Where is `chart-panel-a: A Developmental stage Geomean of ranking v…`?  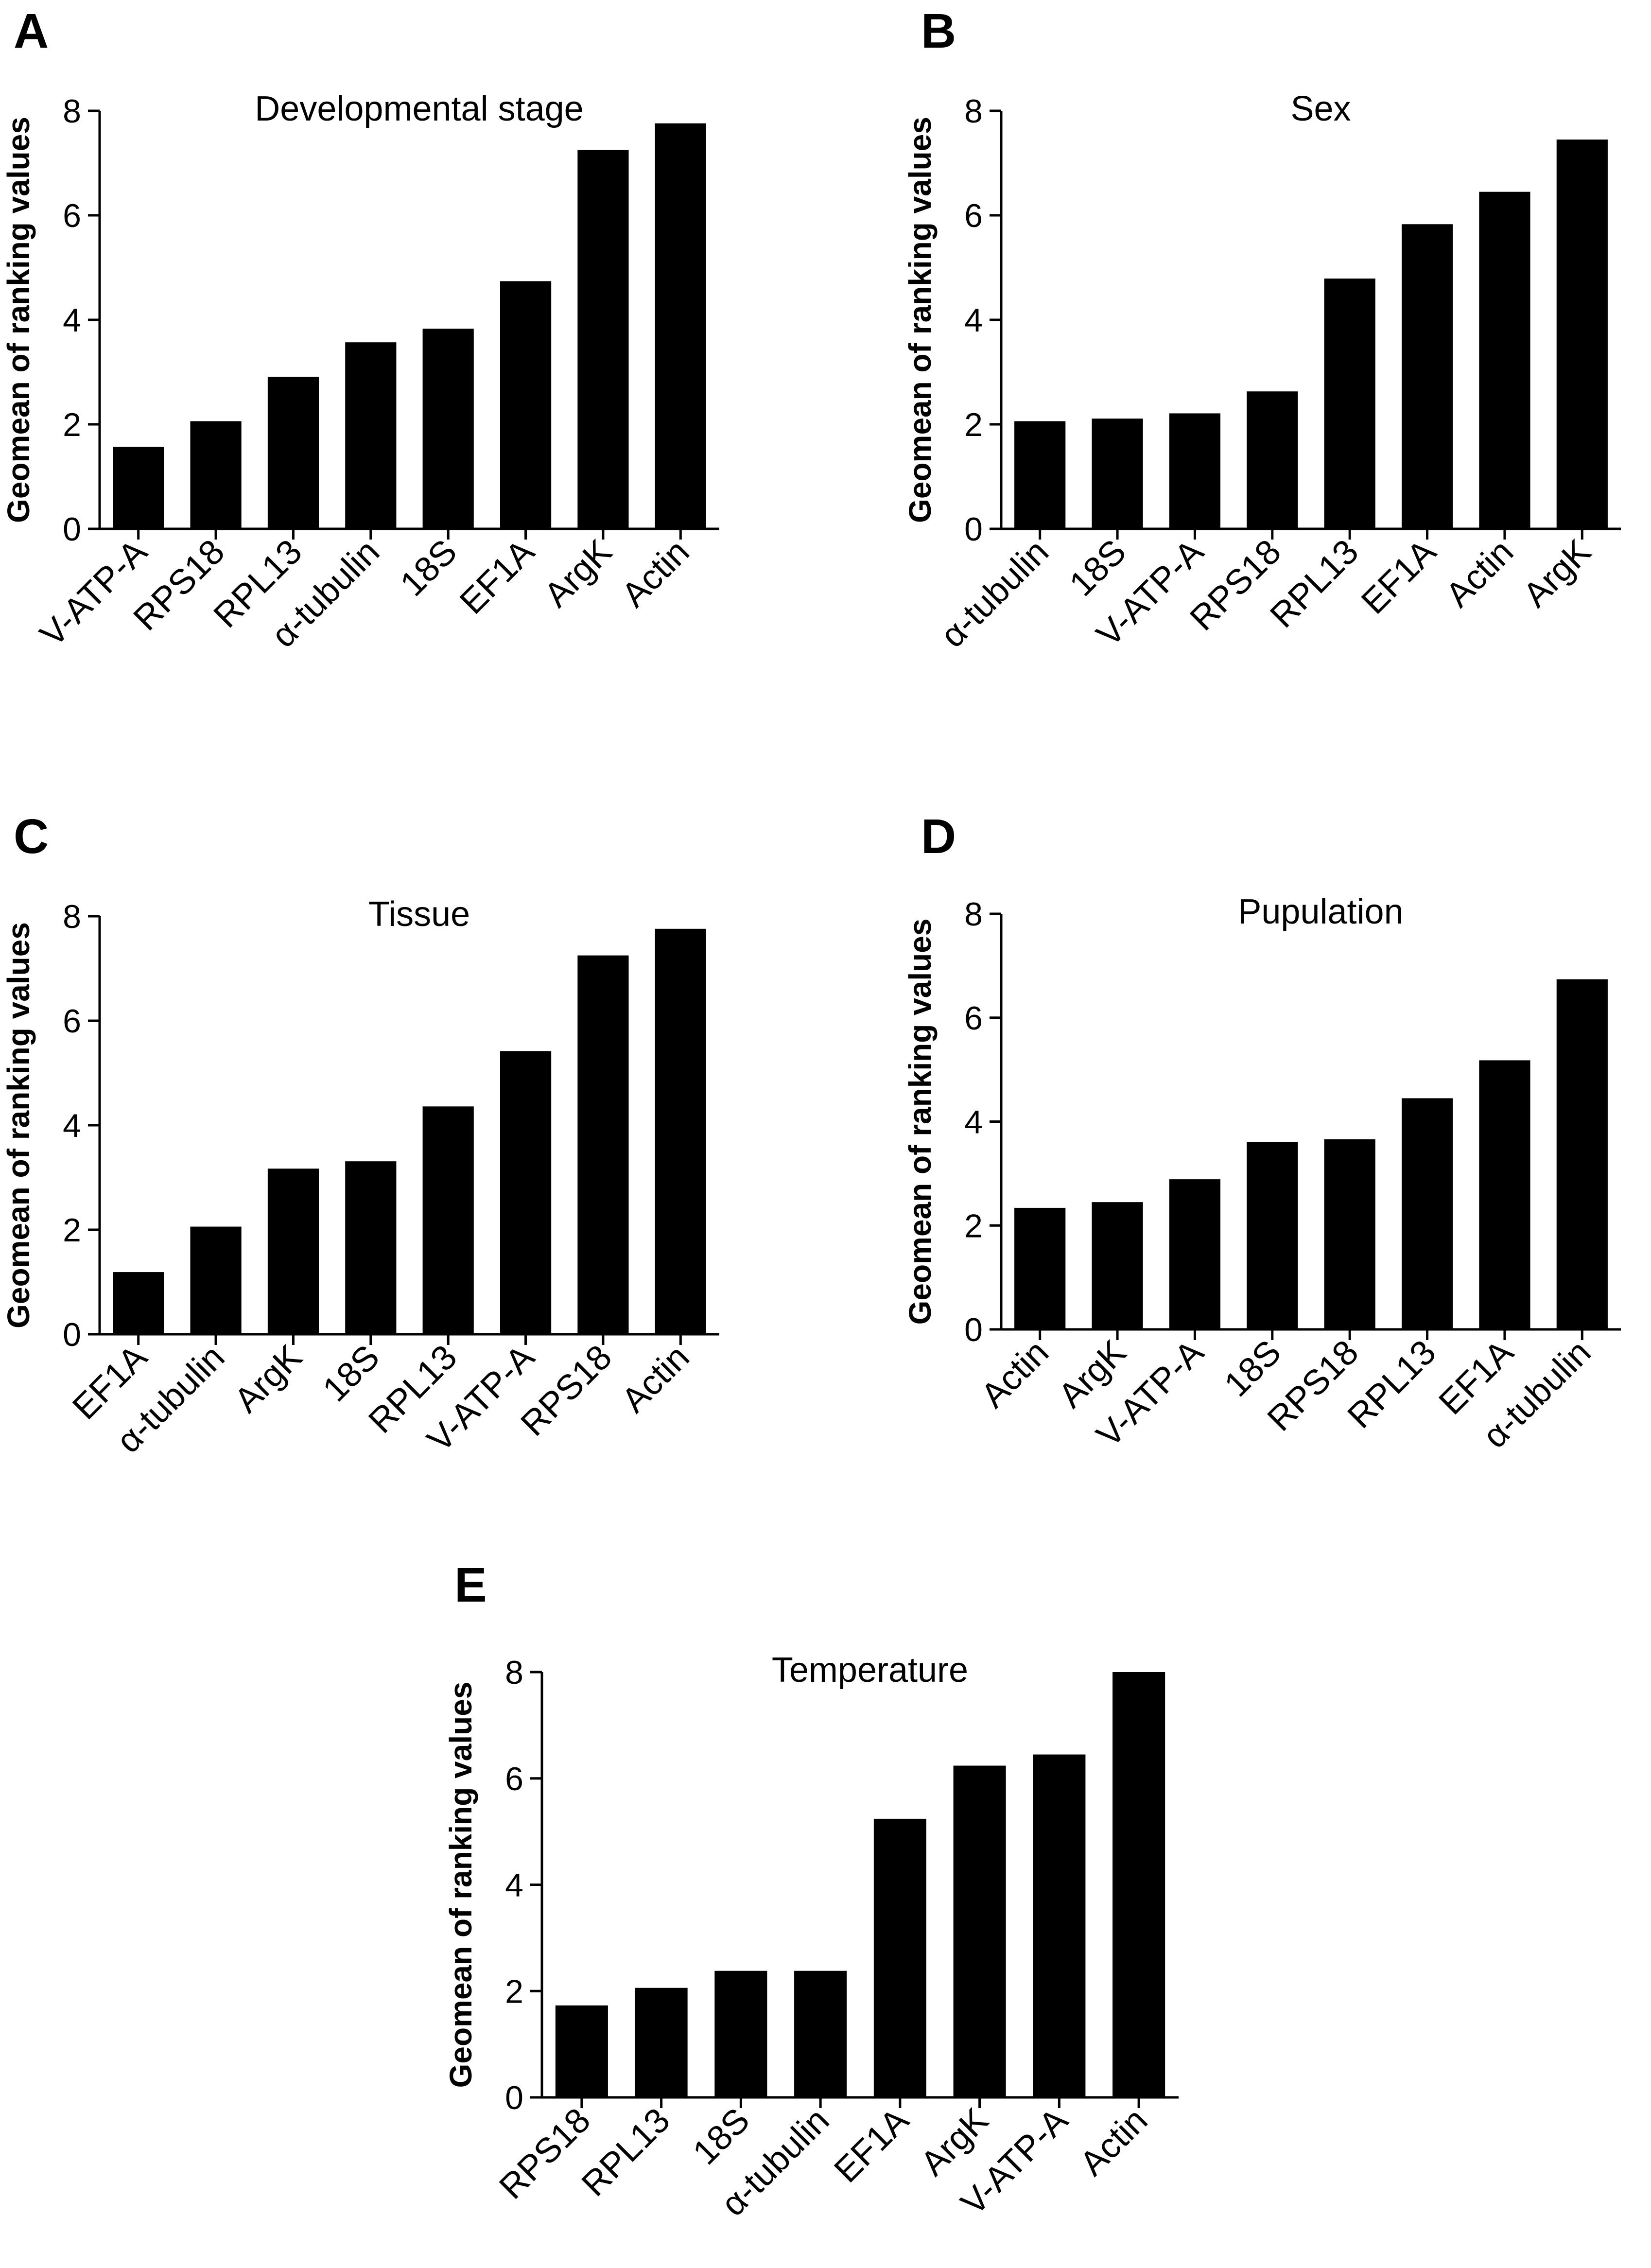 chart-panel-a: A Developmental stage Geomean of ranking v… is located at coordinates (360, 329).